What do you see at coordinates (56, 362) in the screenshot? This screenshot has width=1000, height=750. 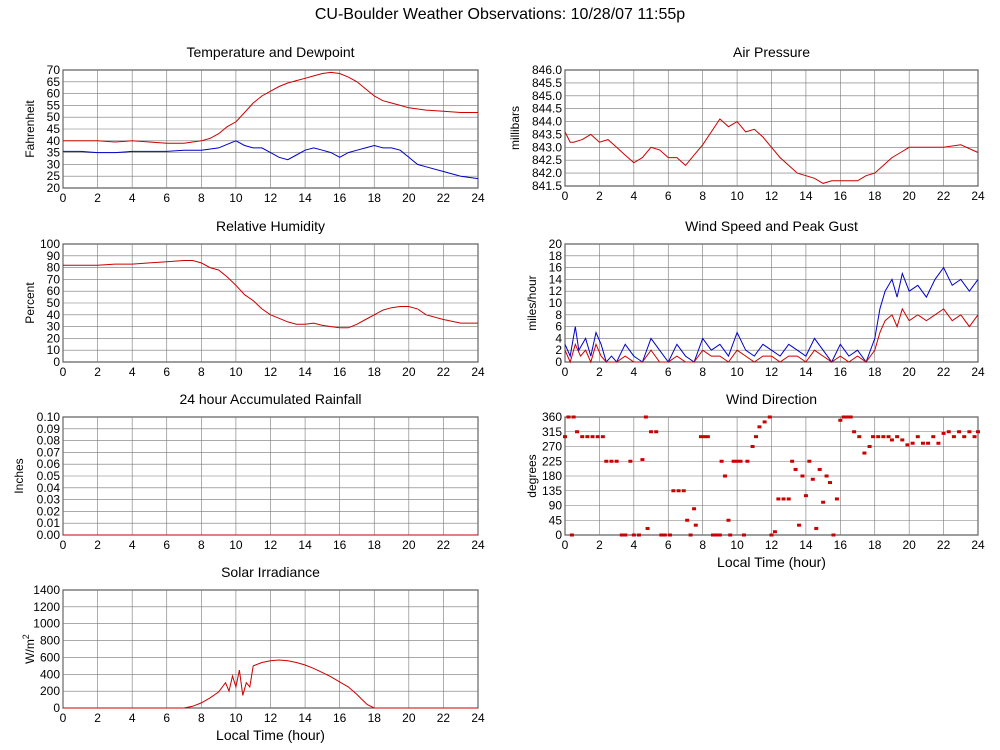 I see `humidity-ytick-label: 0` at bounding box center [56, 362].